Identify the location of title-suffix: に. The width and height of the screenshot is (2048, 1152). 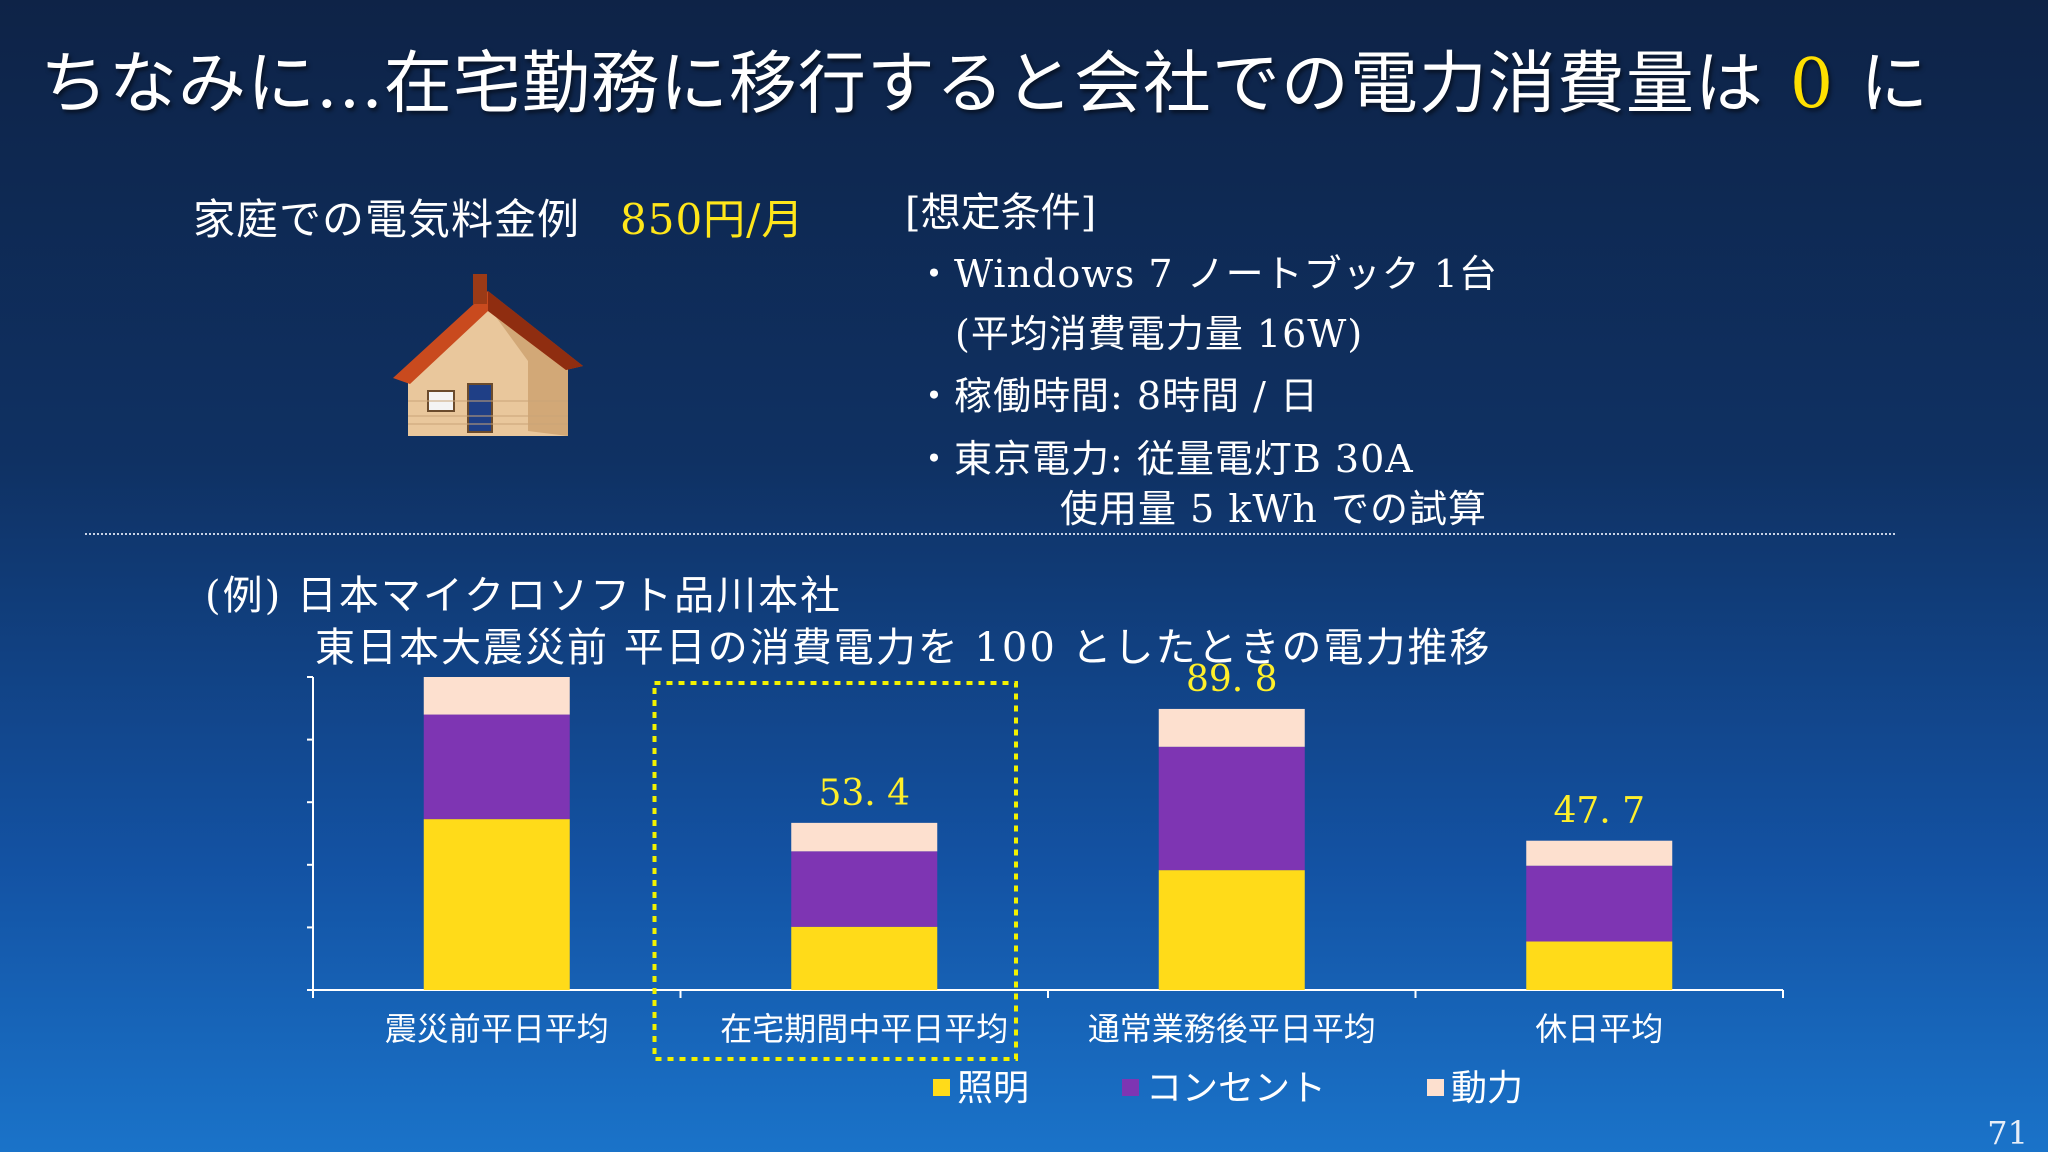
(1895, 84).